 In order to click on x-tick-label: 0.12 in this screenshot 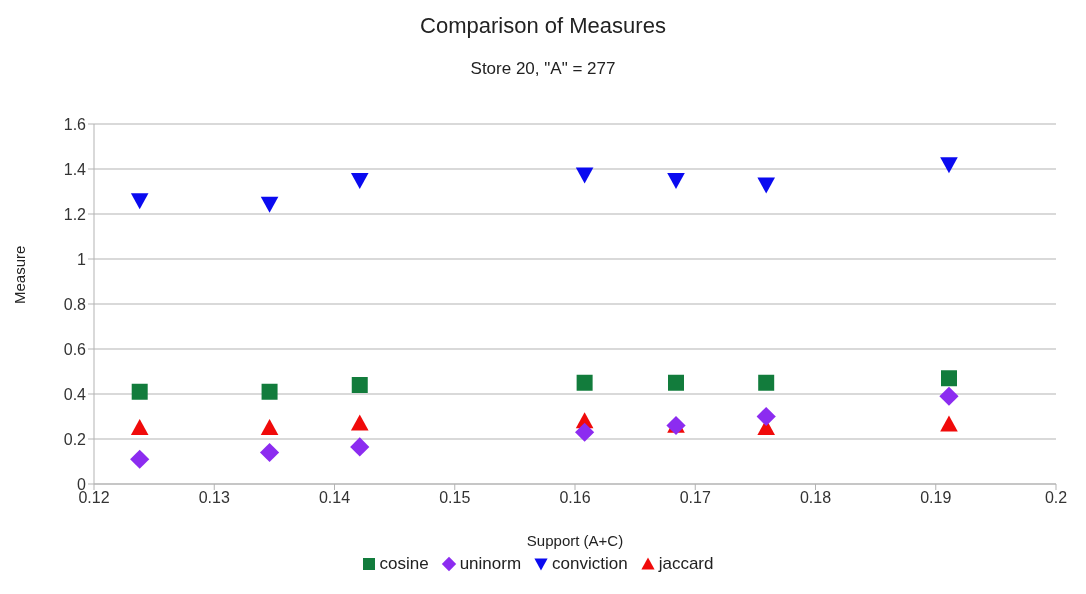, I will do `click(94, 498)`.